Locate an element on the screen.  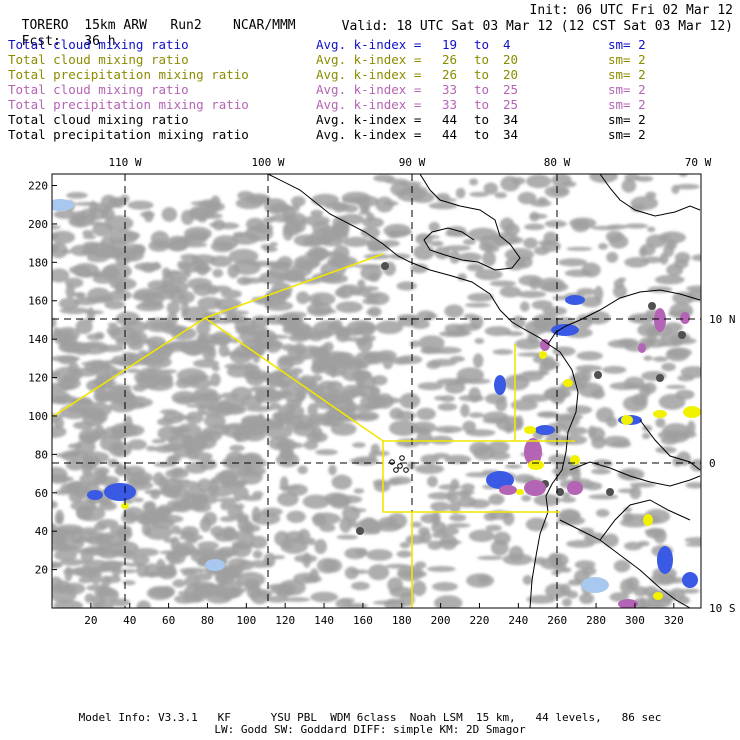
x-tick-label: 160 is located at coordinates (363, 620).